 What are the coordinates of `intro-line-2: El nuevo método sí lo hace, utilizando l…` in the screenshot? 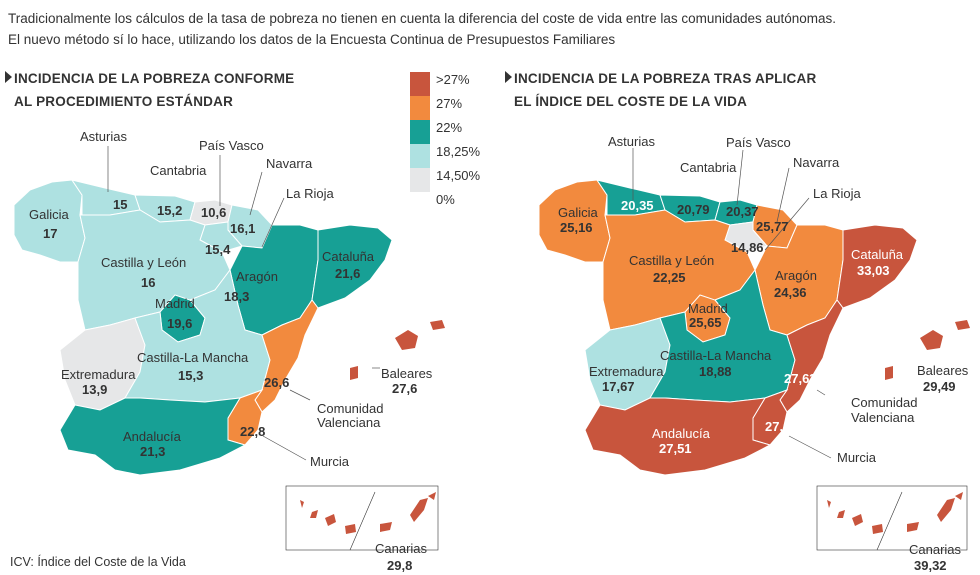 It's located at (312, 39).